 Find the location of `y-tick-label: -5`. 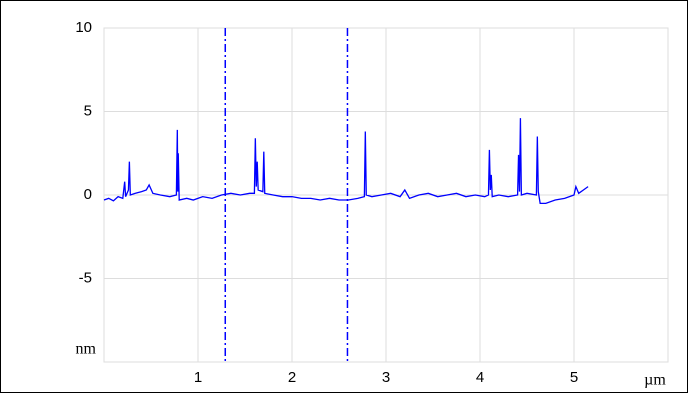

y-tick-label: -5 is located at coordinates (85, 277).